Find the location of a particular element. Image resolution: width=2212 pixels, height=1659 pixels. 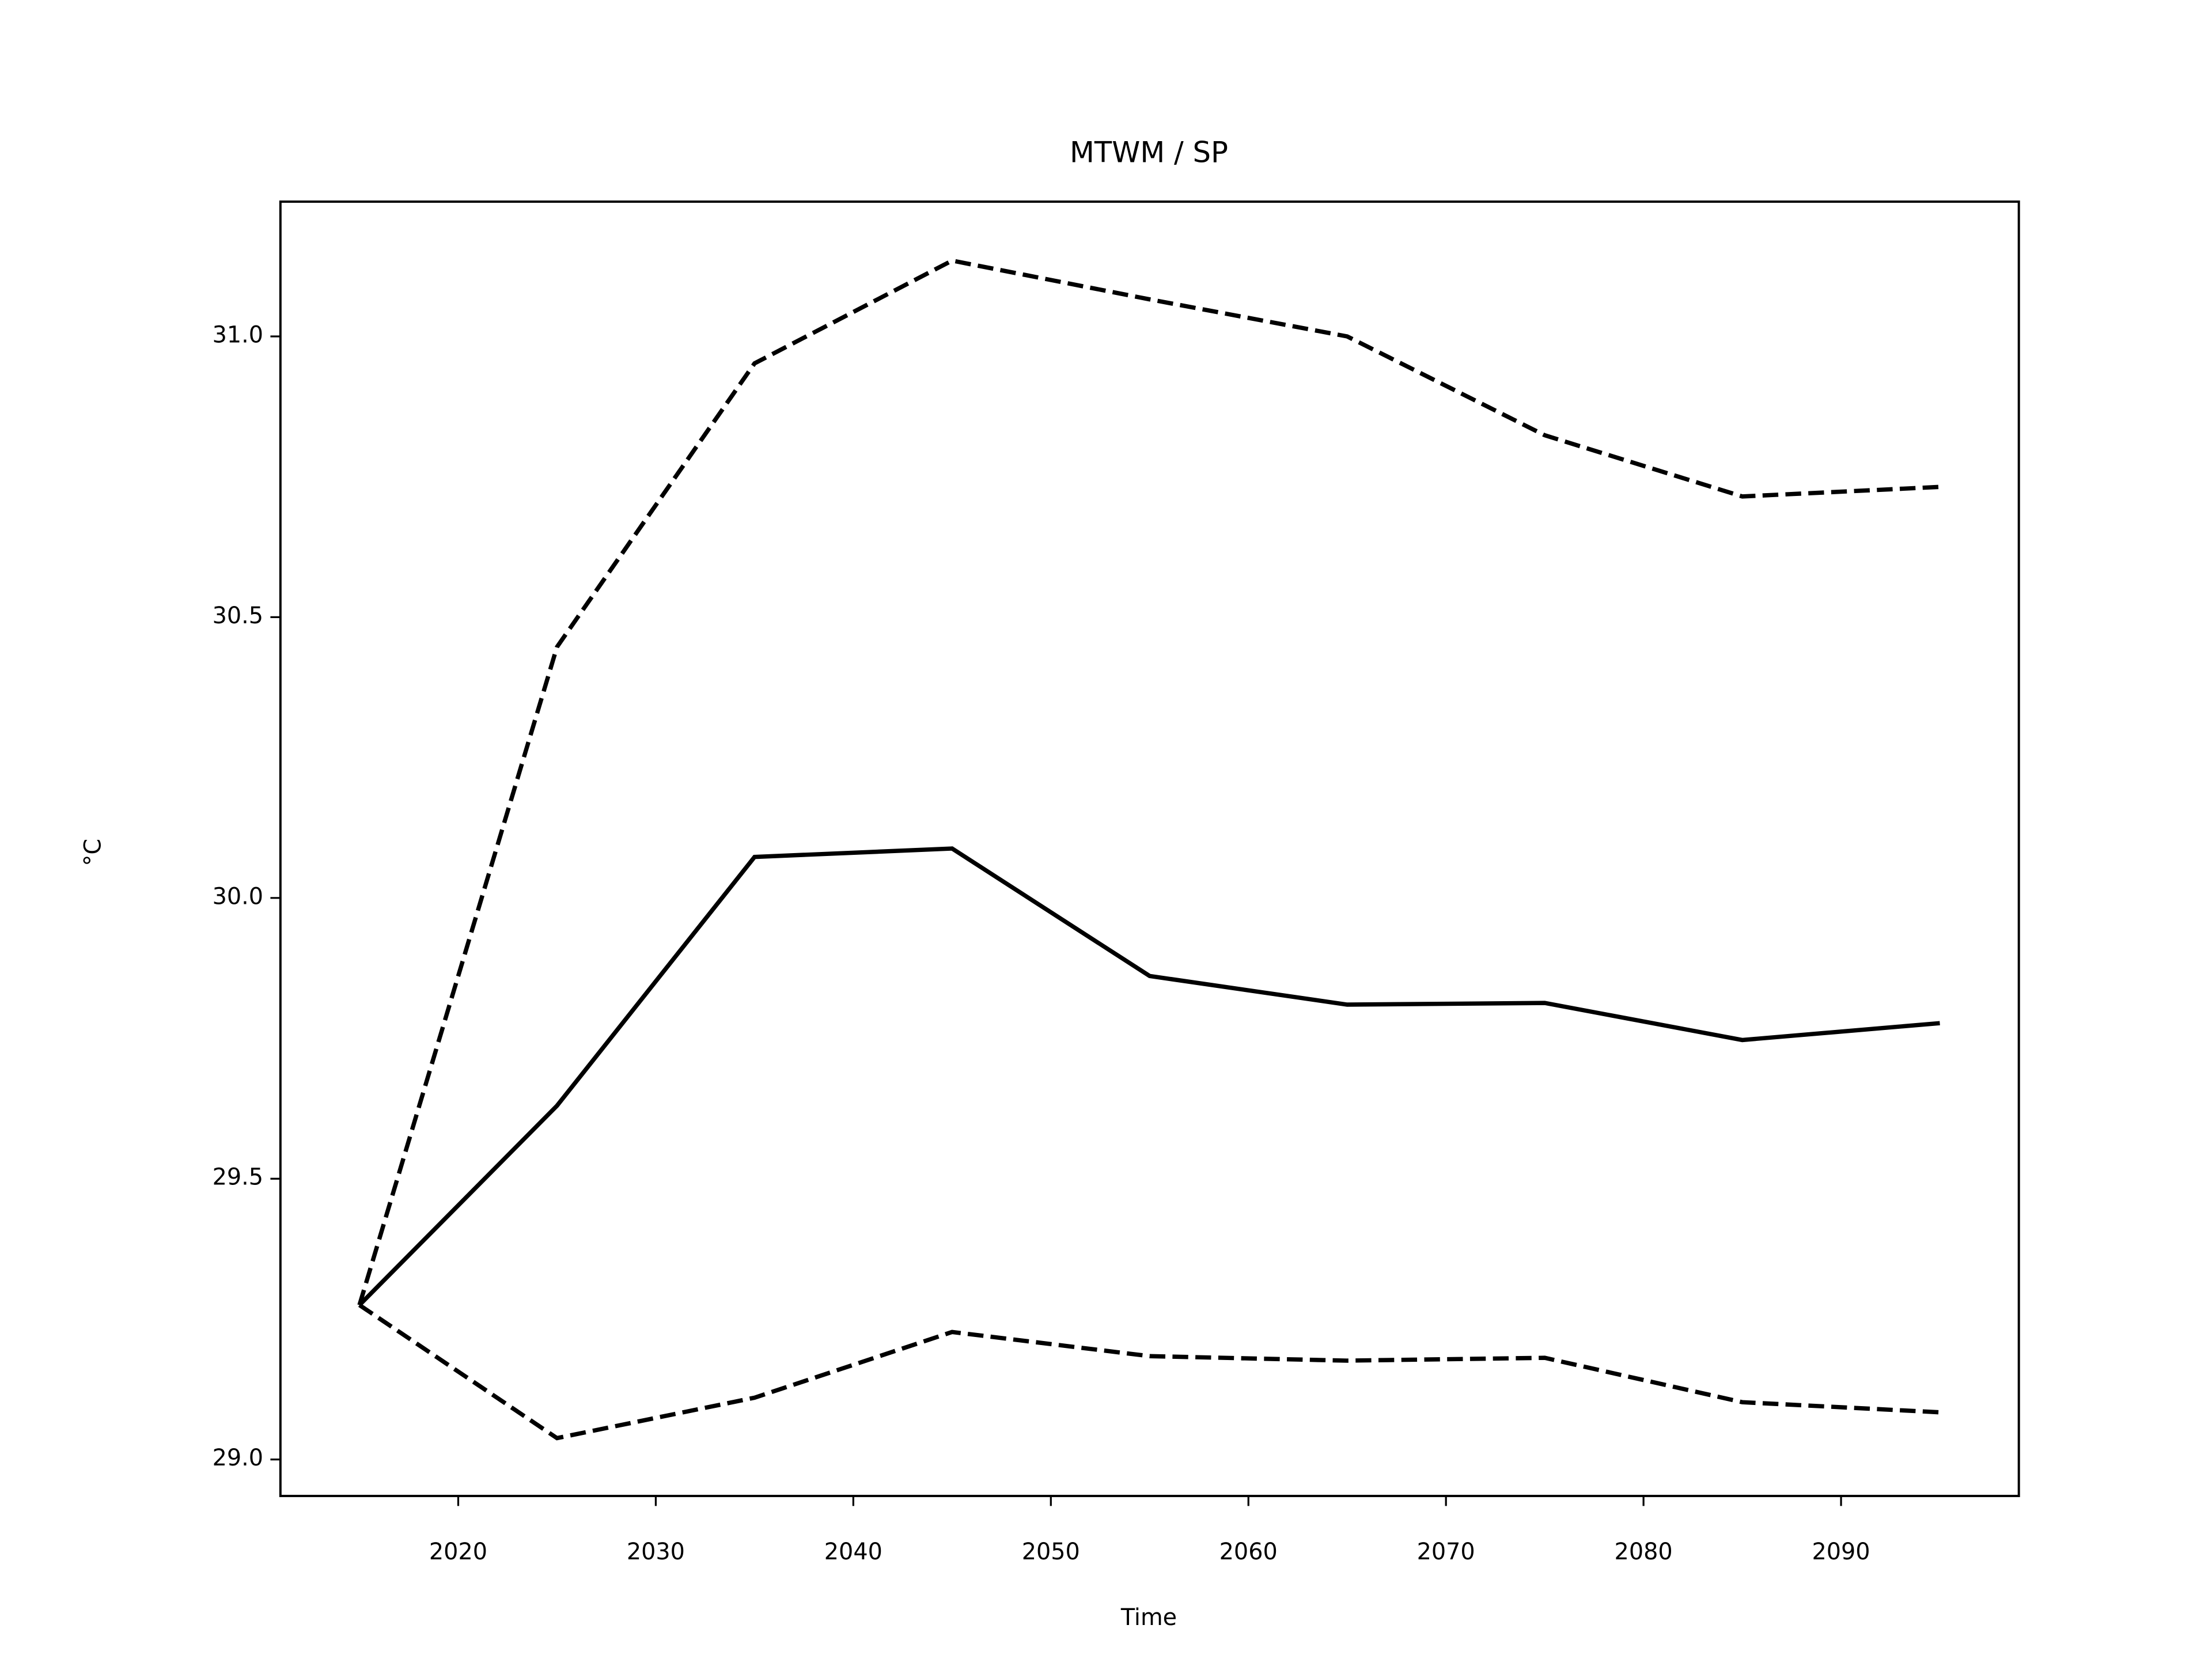

y-tick-label: 29.0 is located at coordinates (238, 1458).